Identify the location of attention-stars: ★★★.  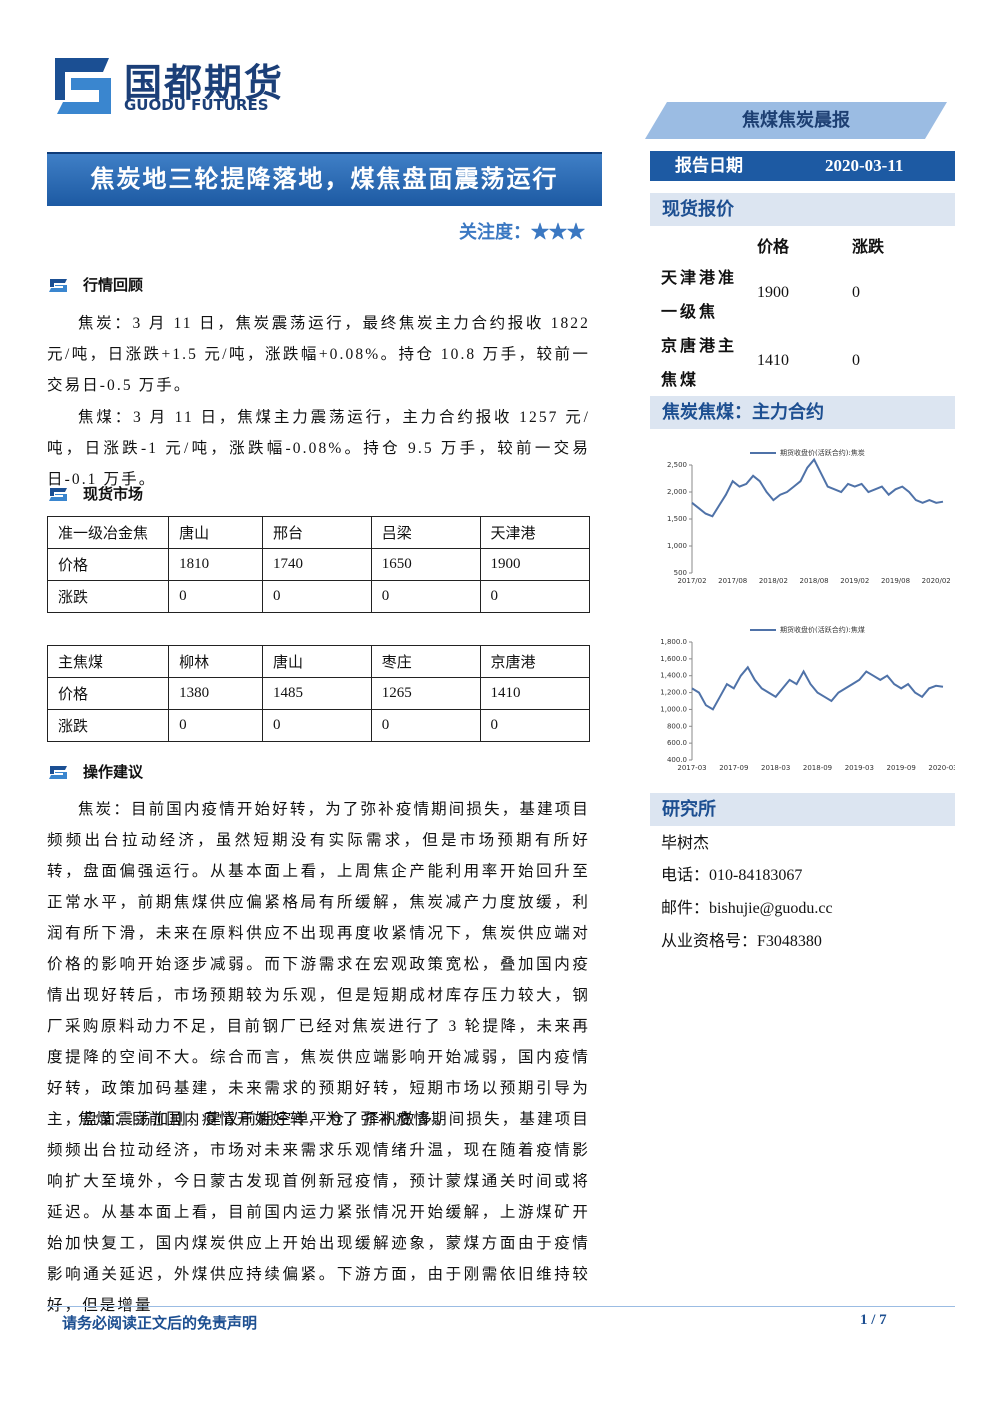
(558, 232).